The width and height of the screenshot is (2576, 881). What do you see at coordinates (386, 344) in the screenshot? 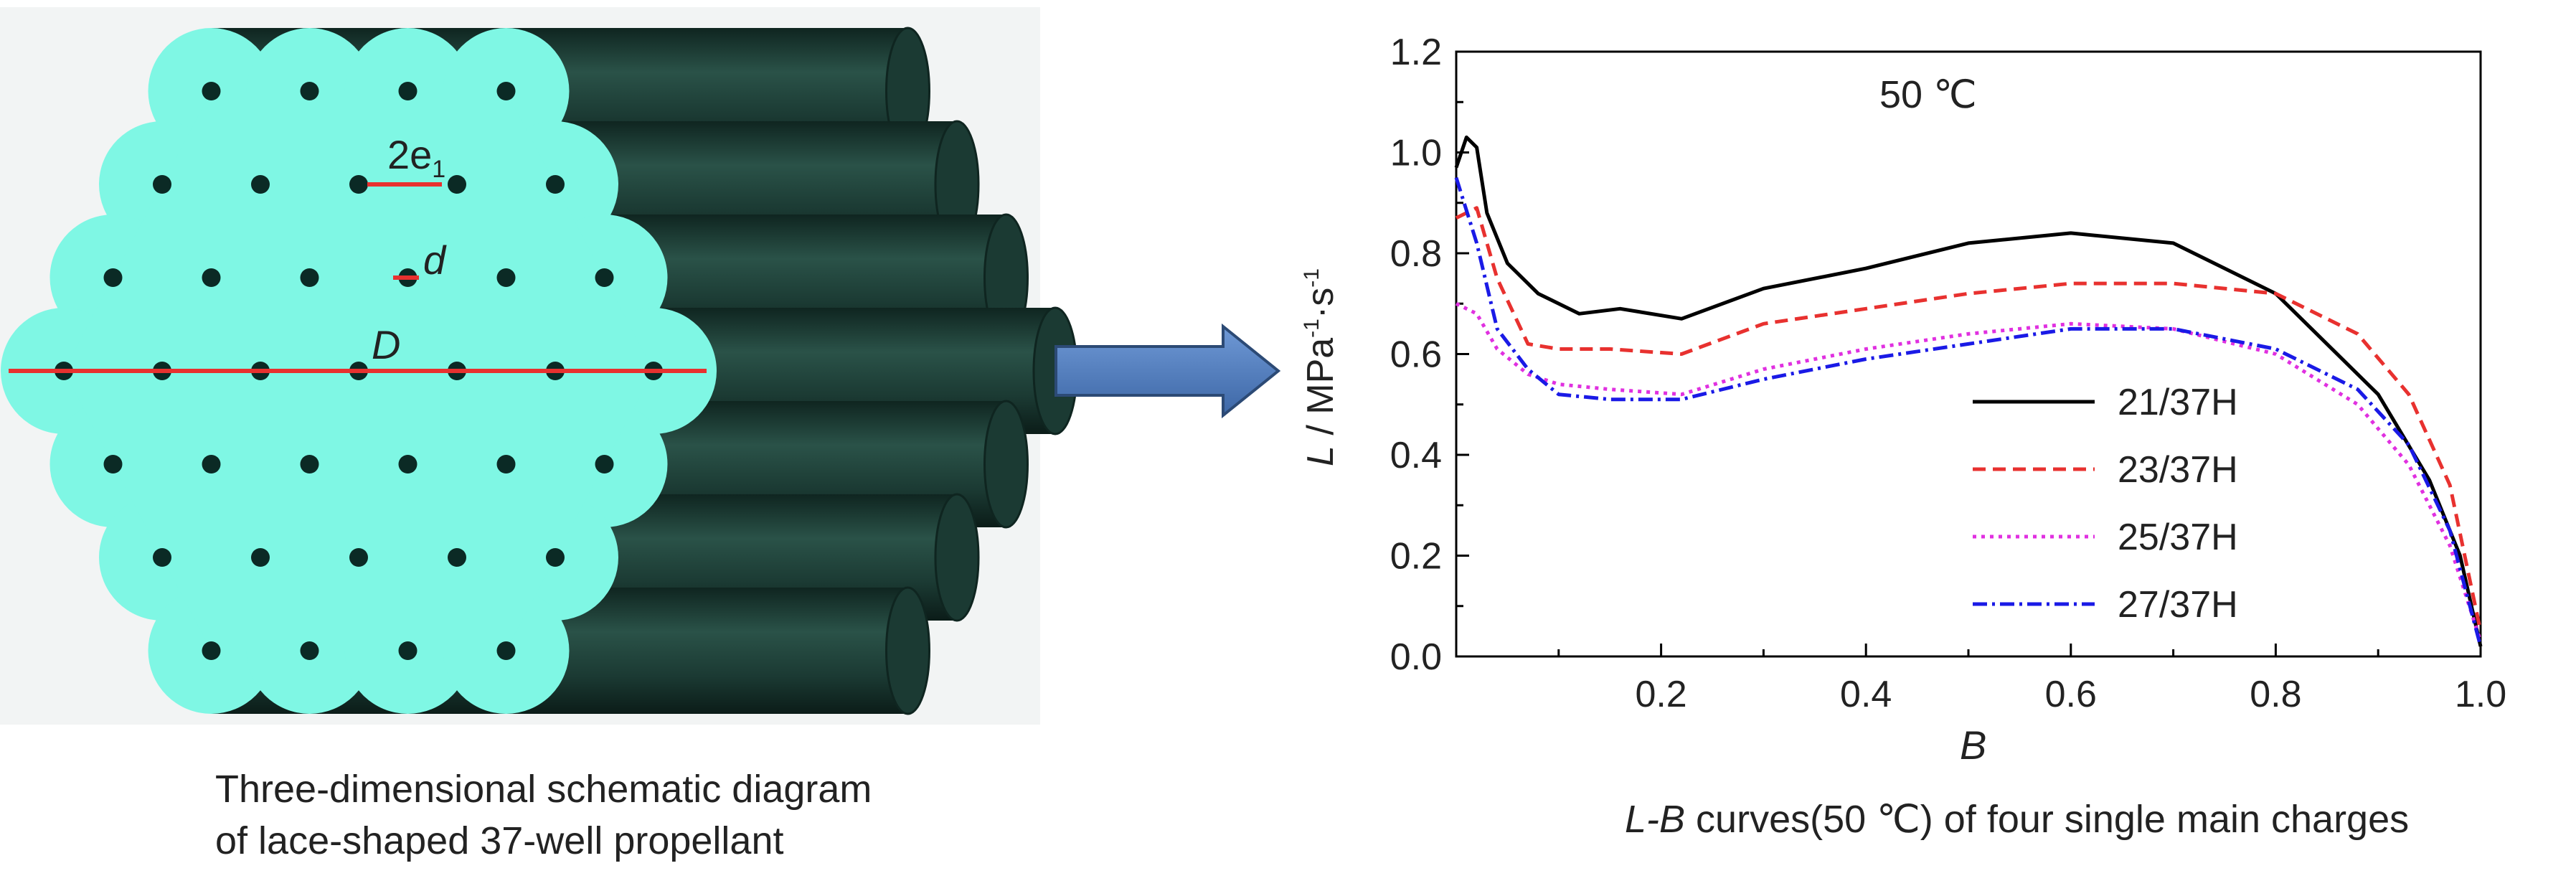
I see `label-D: D` at bounding box center [386, 344].